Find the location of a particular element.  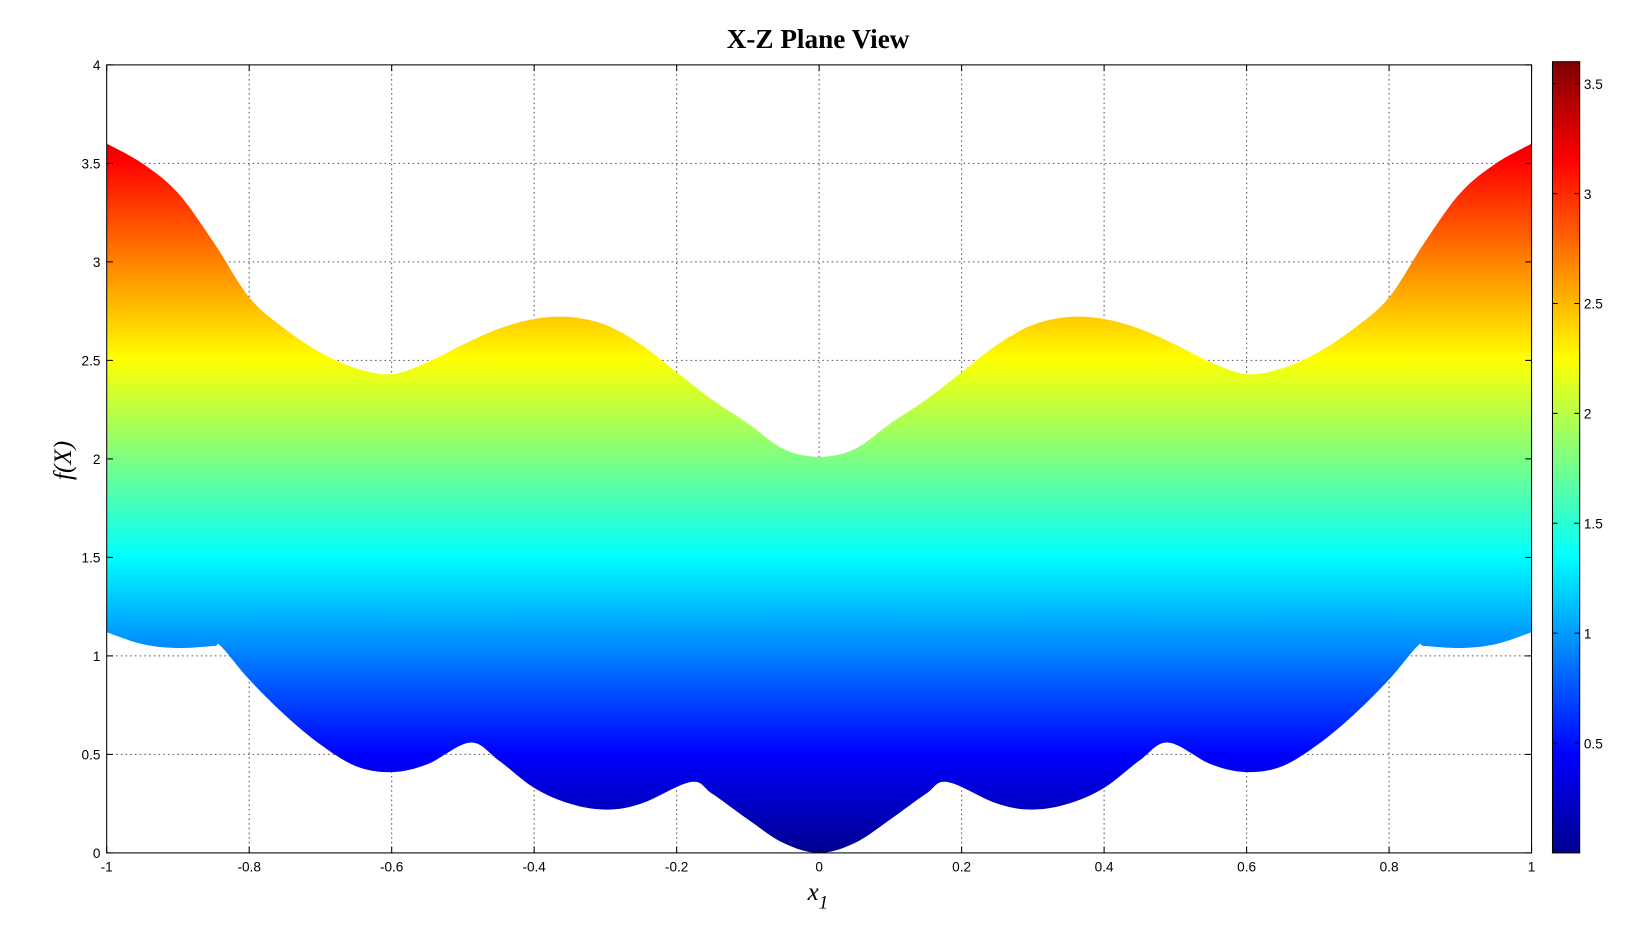

y-tick-label: 4 is located at coordinates (97, 65).